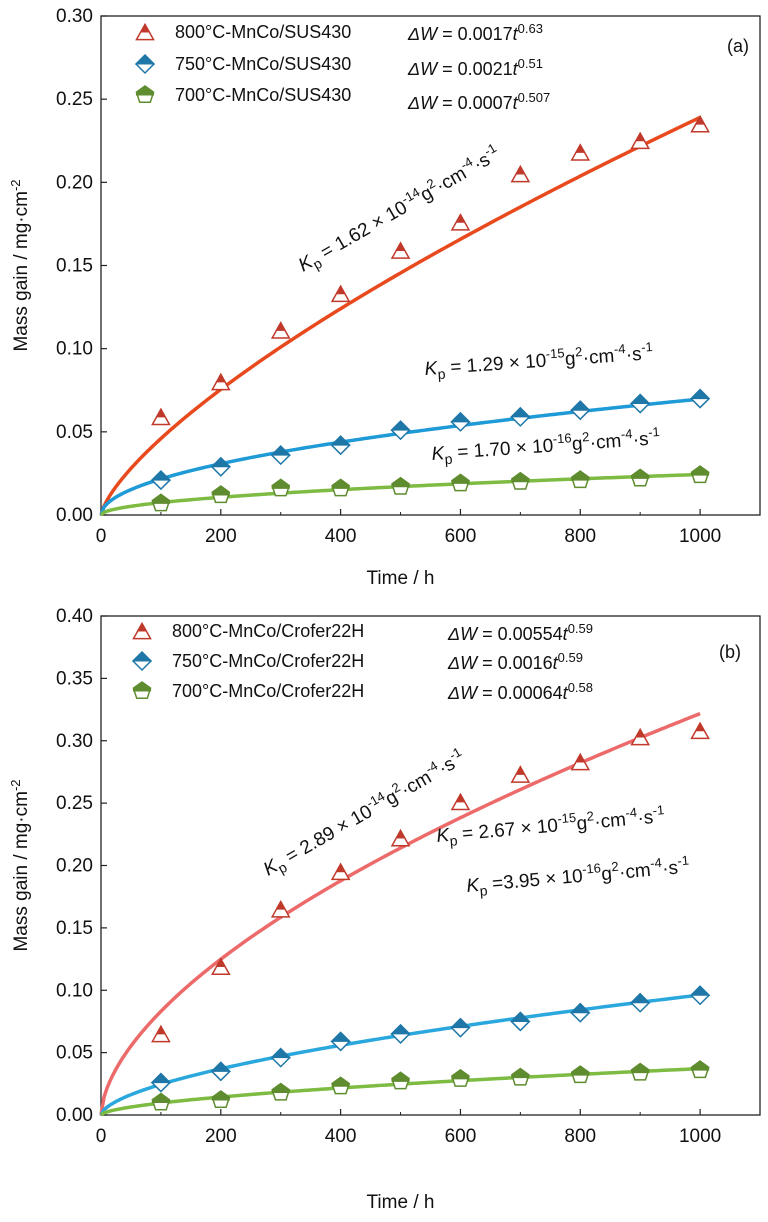 Image resolution: width=768 pixels, height=1222 pixels. I want to click on y-axis-label: Mass gain / mg·cm-2, so click(20, 865).